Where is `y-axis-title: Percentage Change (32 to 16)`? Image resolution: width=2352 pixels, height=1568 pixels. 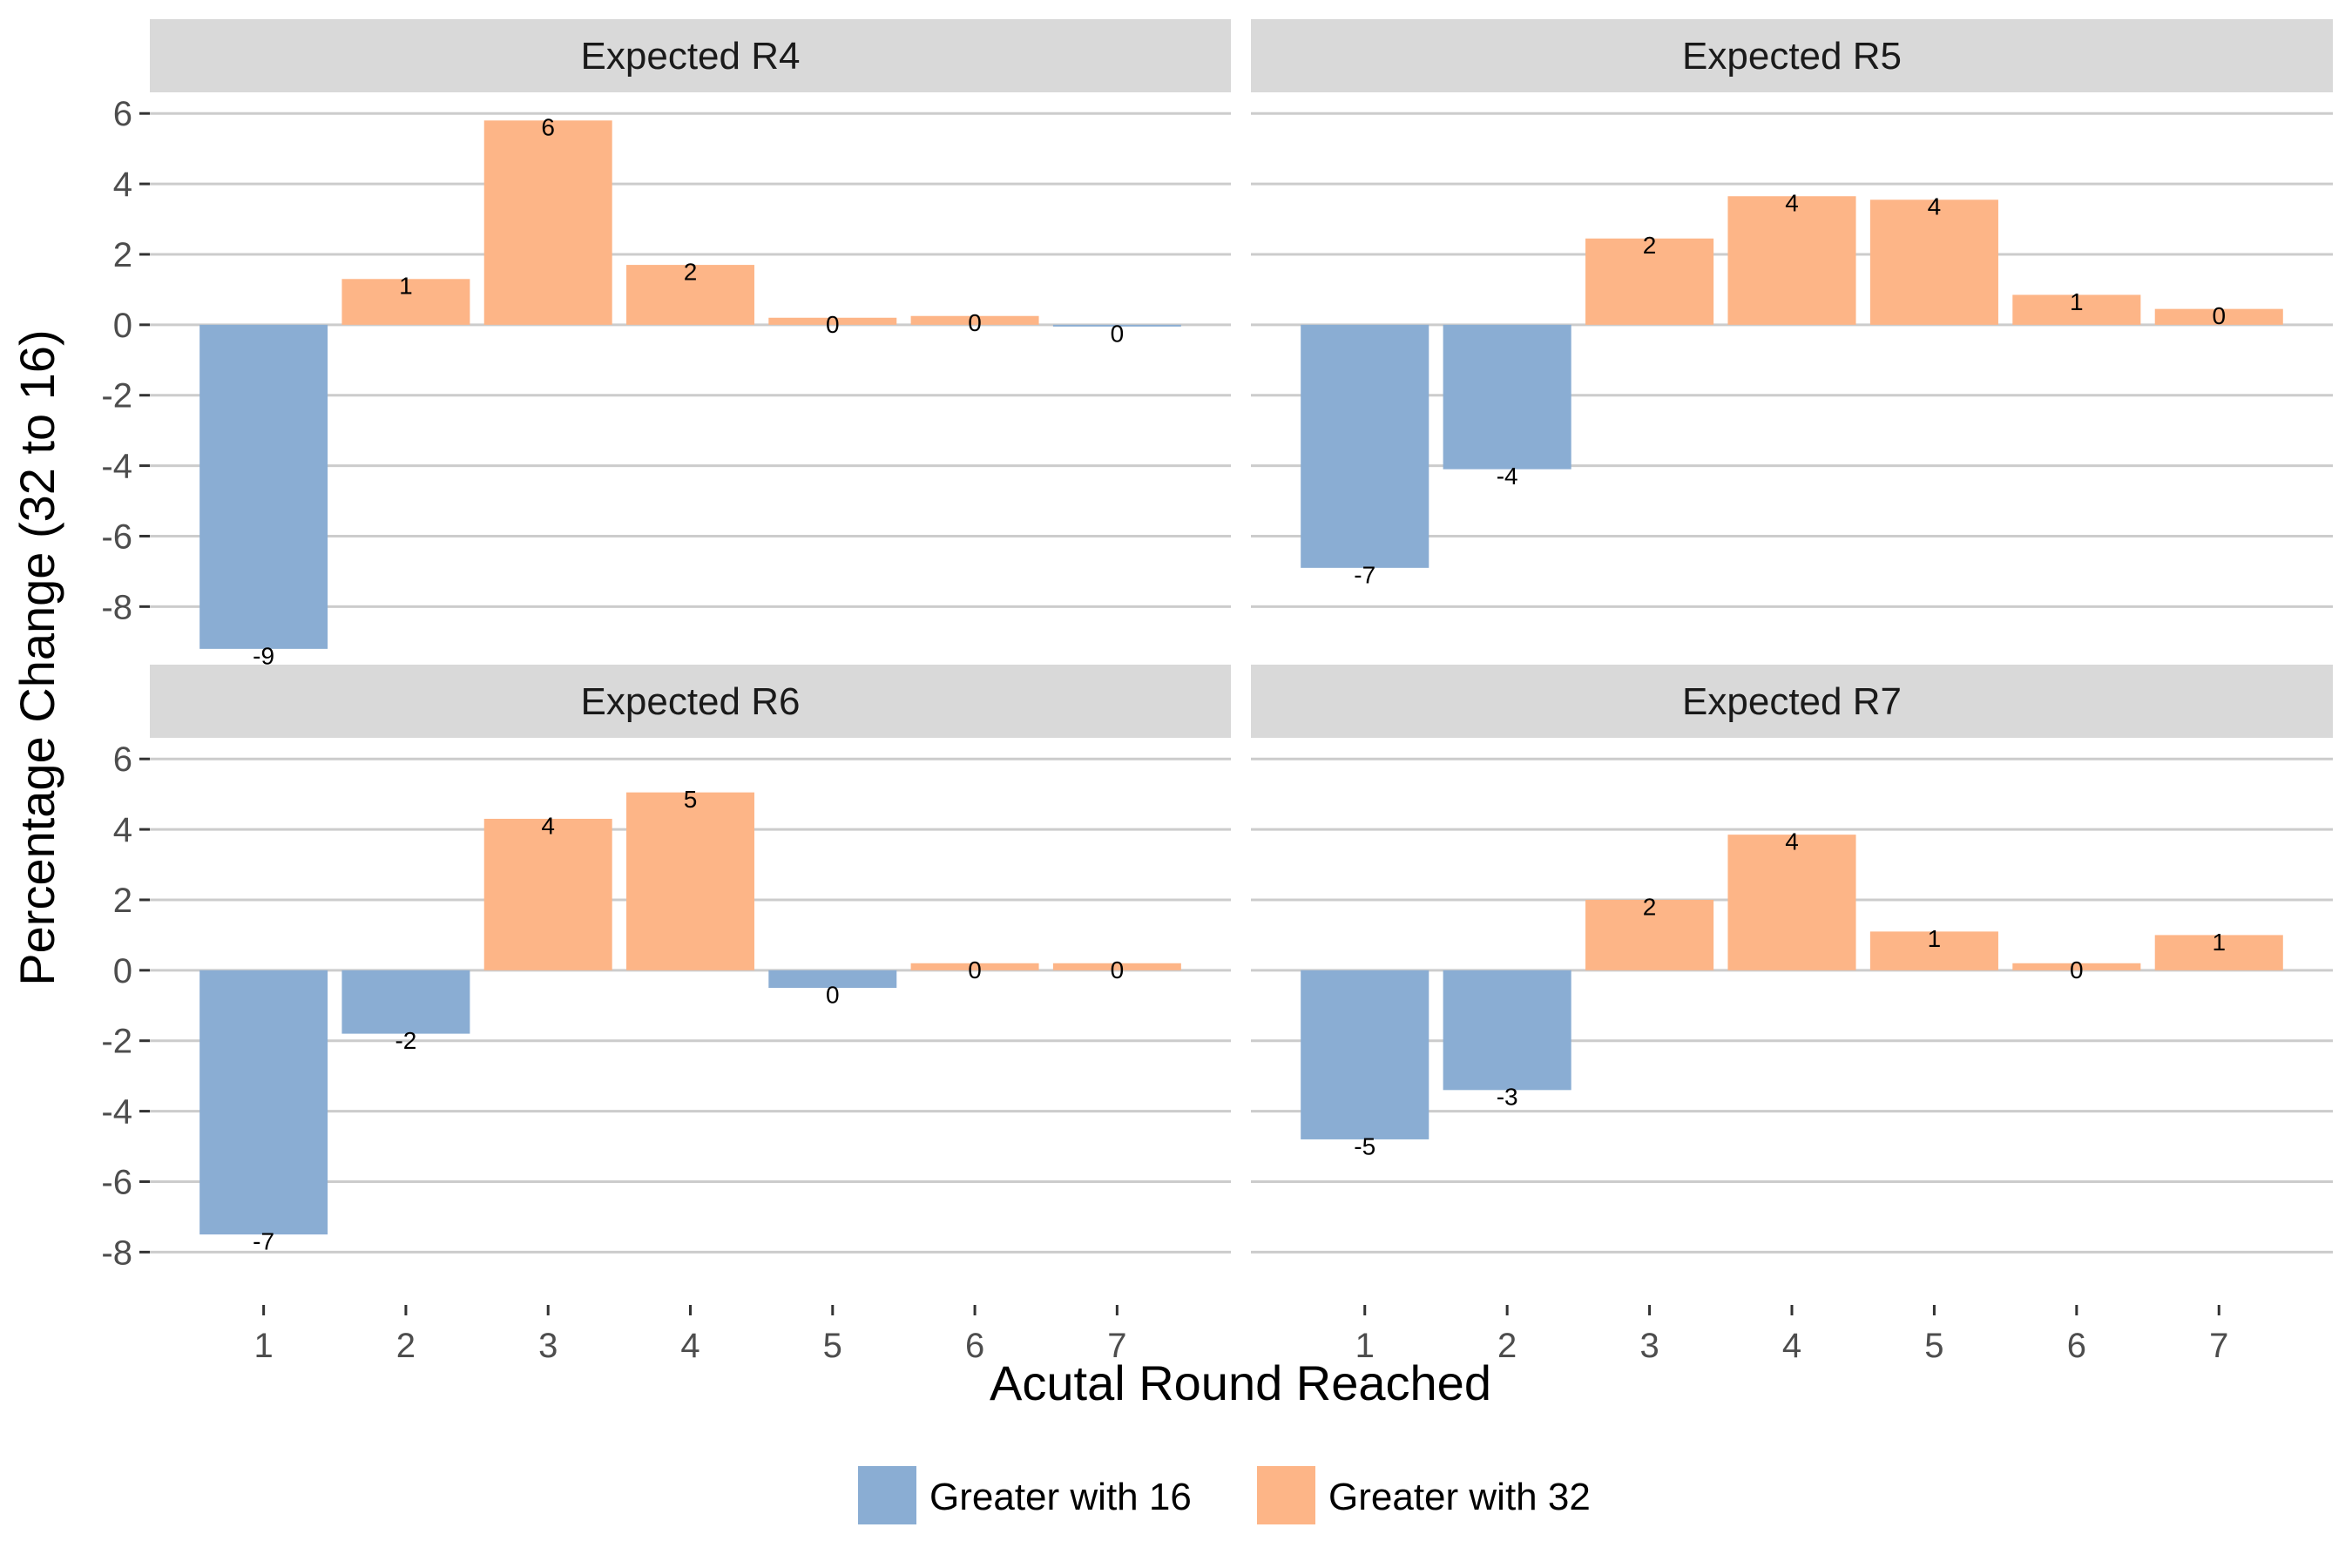 y-axis-title: Percentage Change (32 to 16) is located at coordinates (37, 657).